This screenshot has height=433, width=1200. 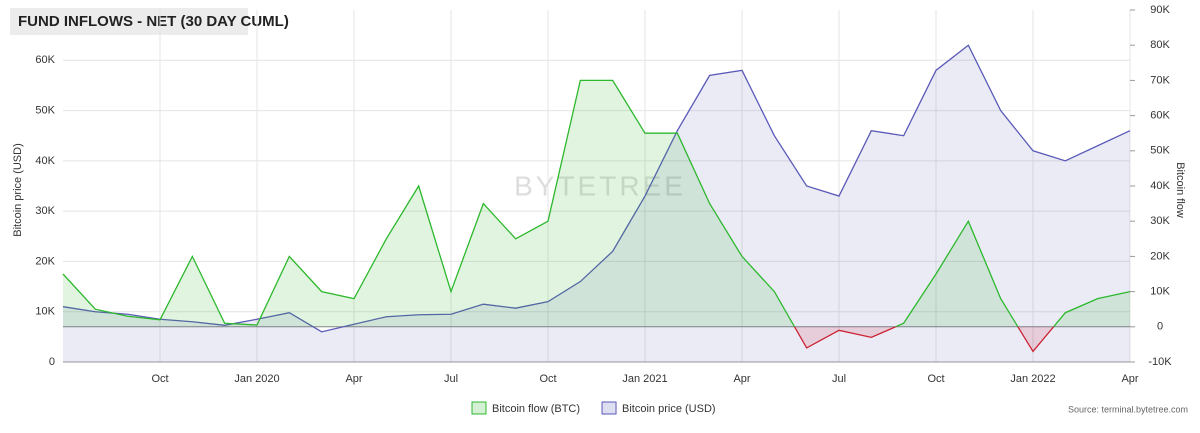 What do you see at coordinates (1160, 10) in the screenshot?
I see `y2-tick-label: 90K` at bounding box center [1160, 10].